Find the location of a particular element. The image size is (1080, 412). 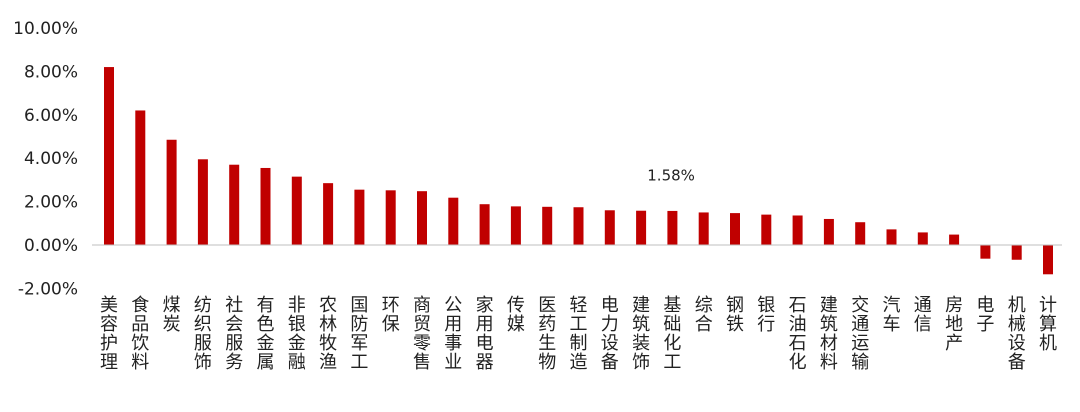

category-label: 公用事业 is located at coordinates (453, 334).